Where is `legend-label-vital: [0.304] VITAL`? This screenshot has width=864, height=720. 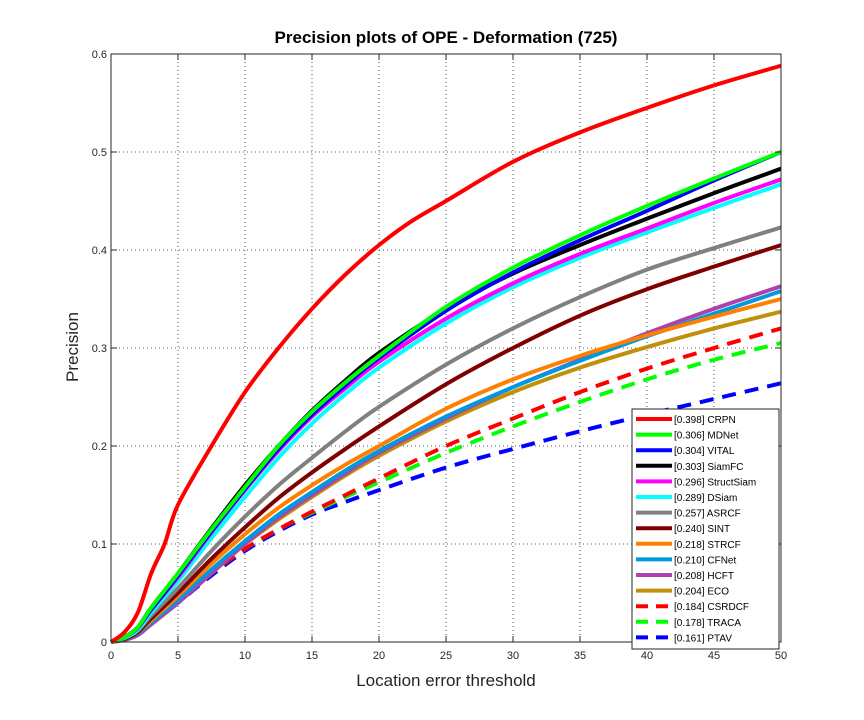
legend-label-vital: [0.304] VITAL is located at coordinates (704, 451).